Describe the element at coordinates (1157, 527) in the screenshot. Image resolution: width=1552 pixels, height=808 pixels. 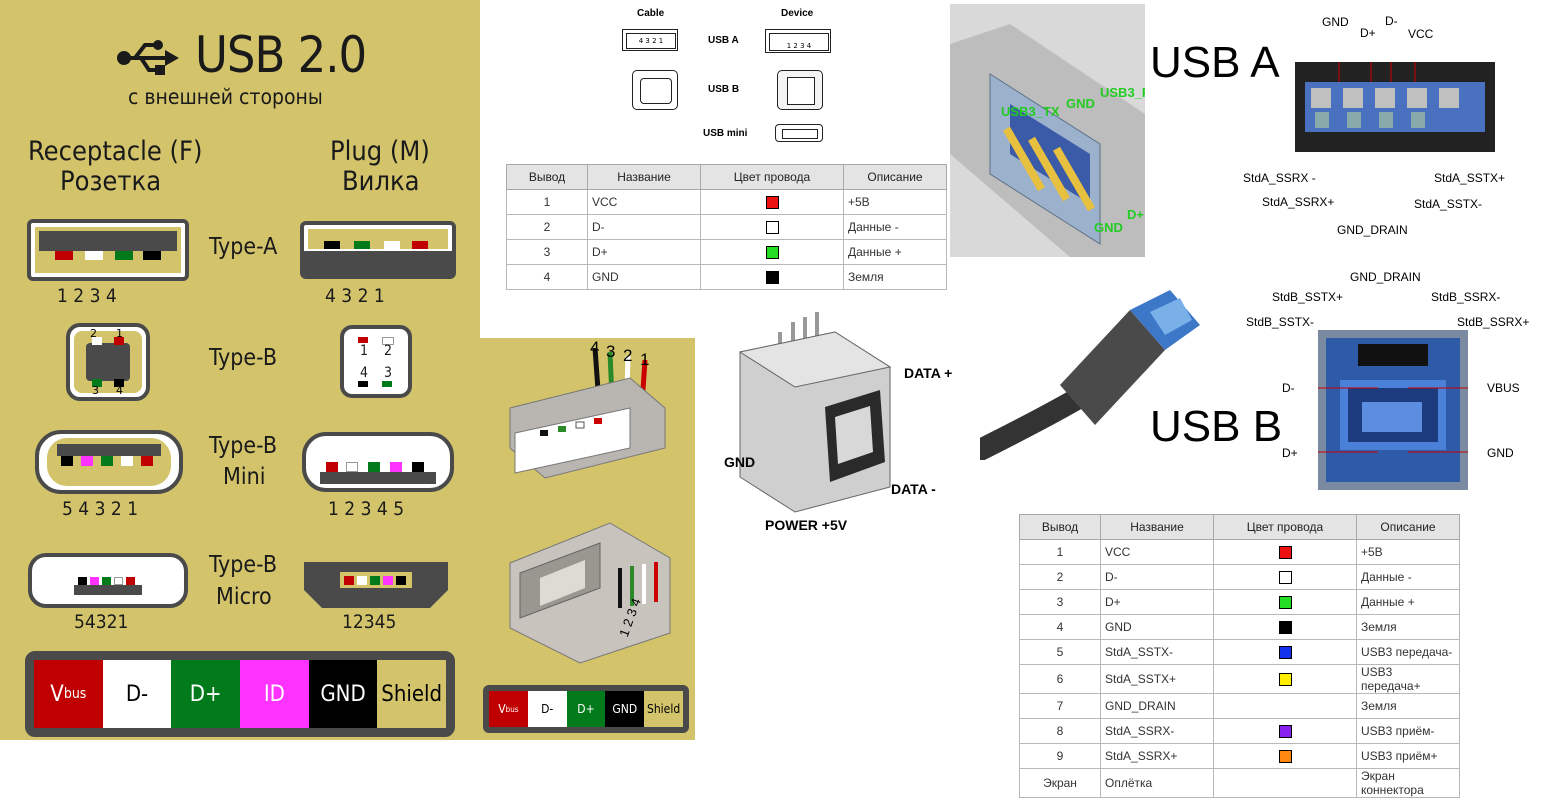
I see `table2-header-name: Название` at that location.